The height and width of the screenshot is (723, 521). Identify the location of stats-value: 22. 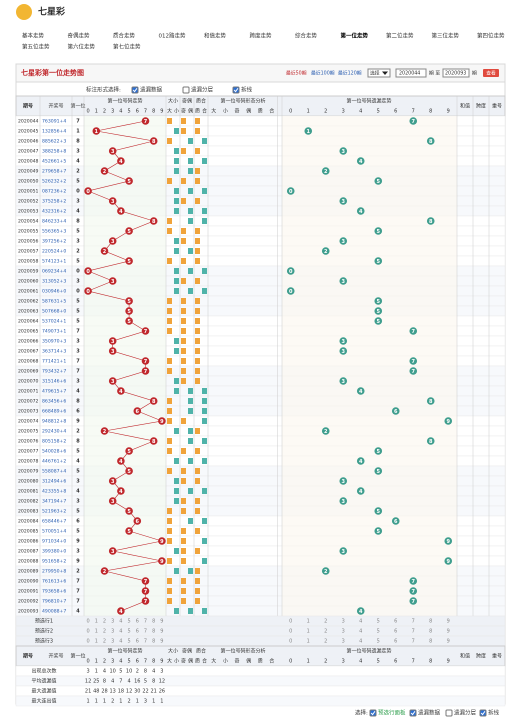
(145, 692).